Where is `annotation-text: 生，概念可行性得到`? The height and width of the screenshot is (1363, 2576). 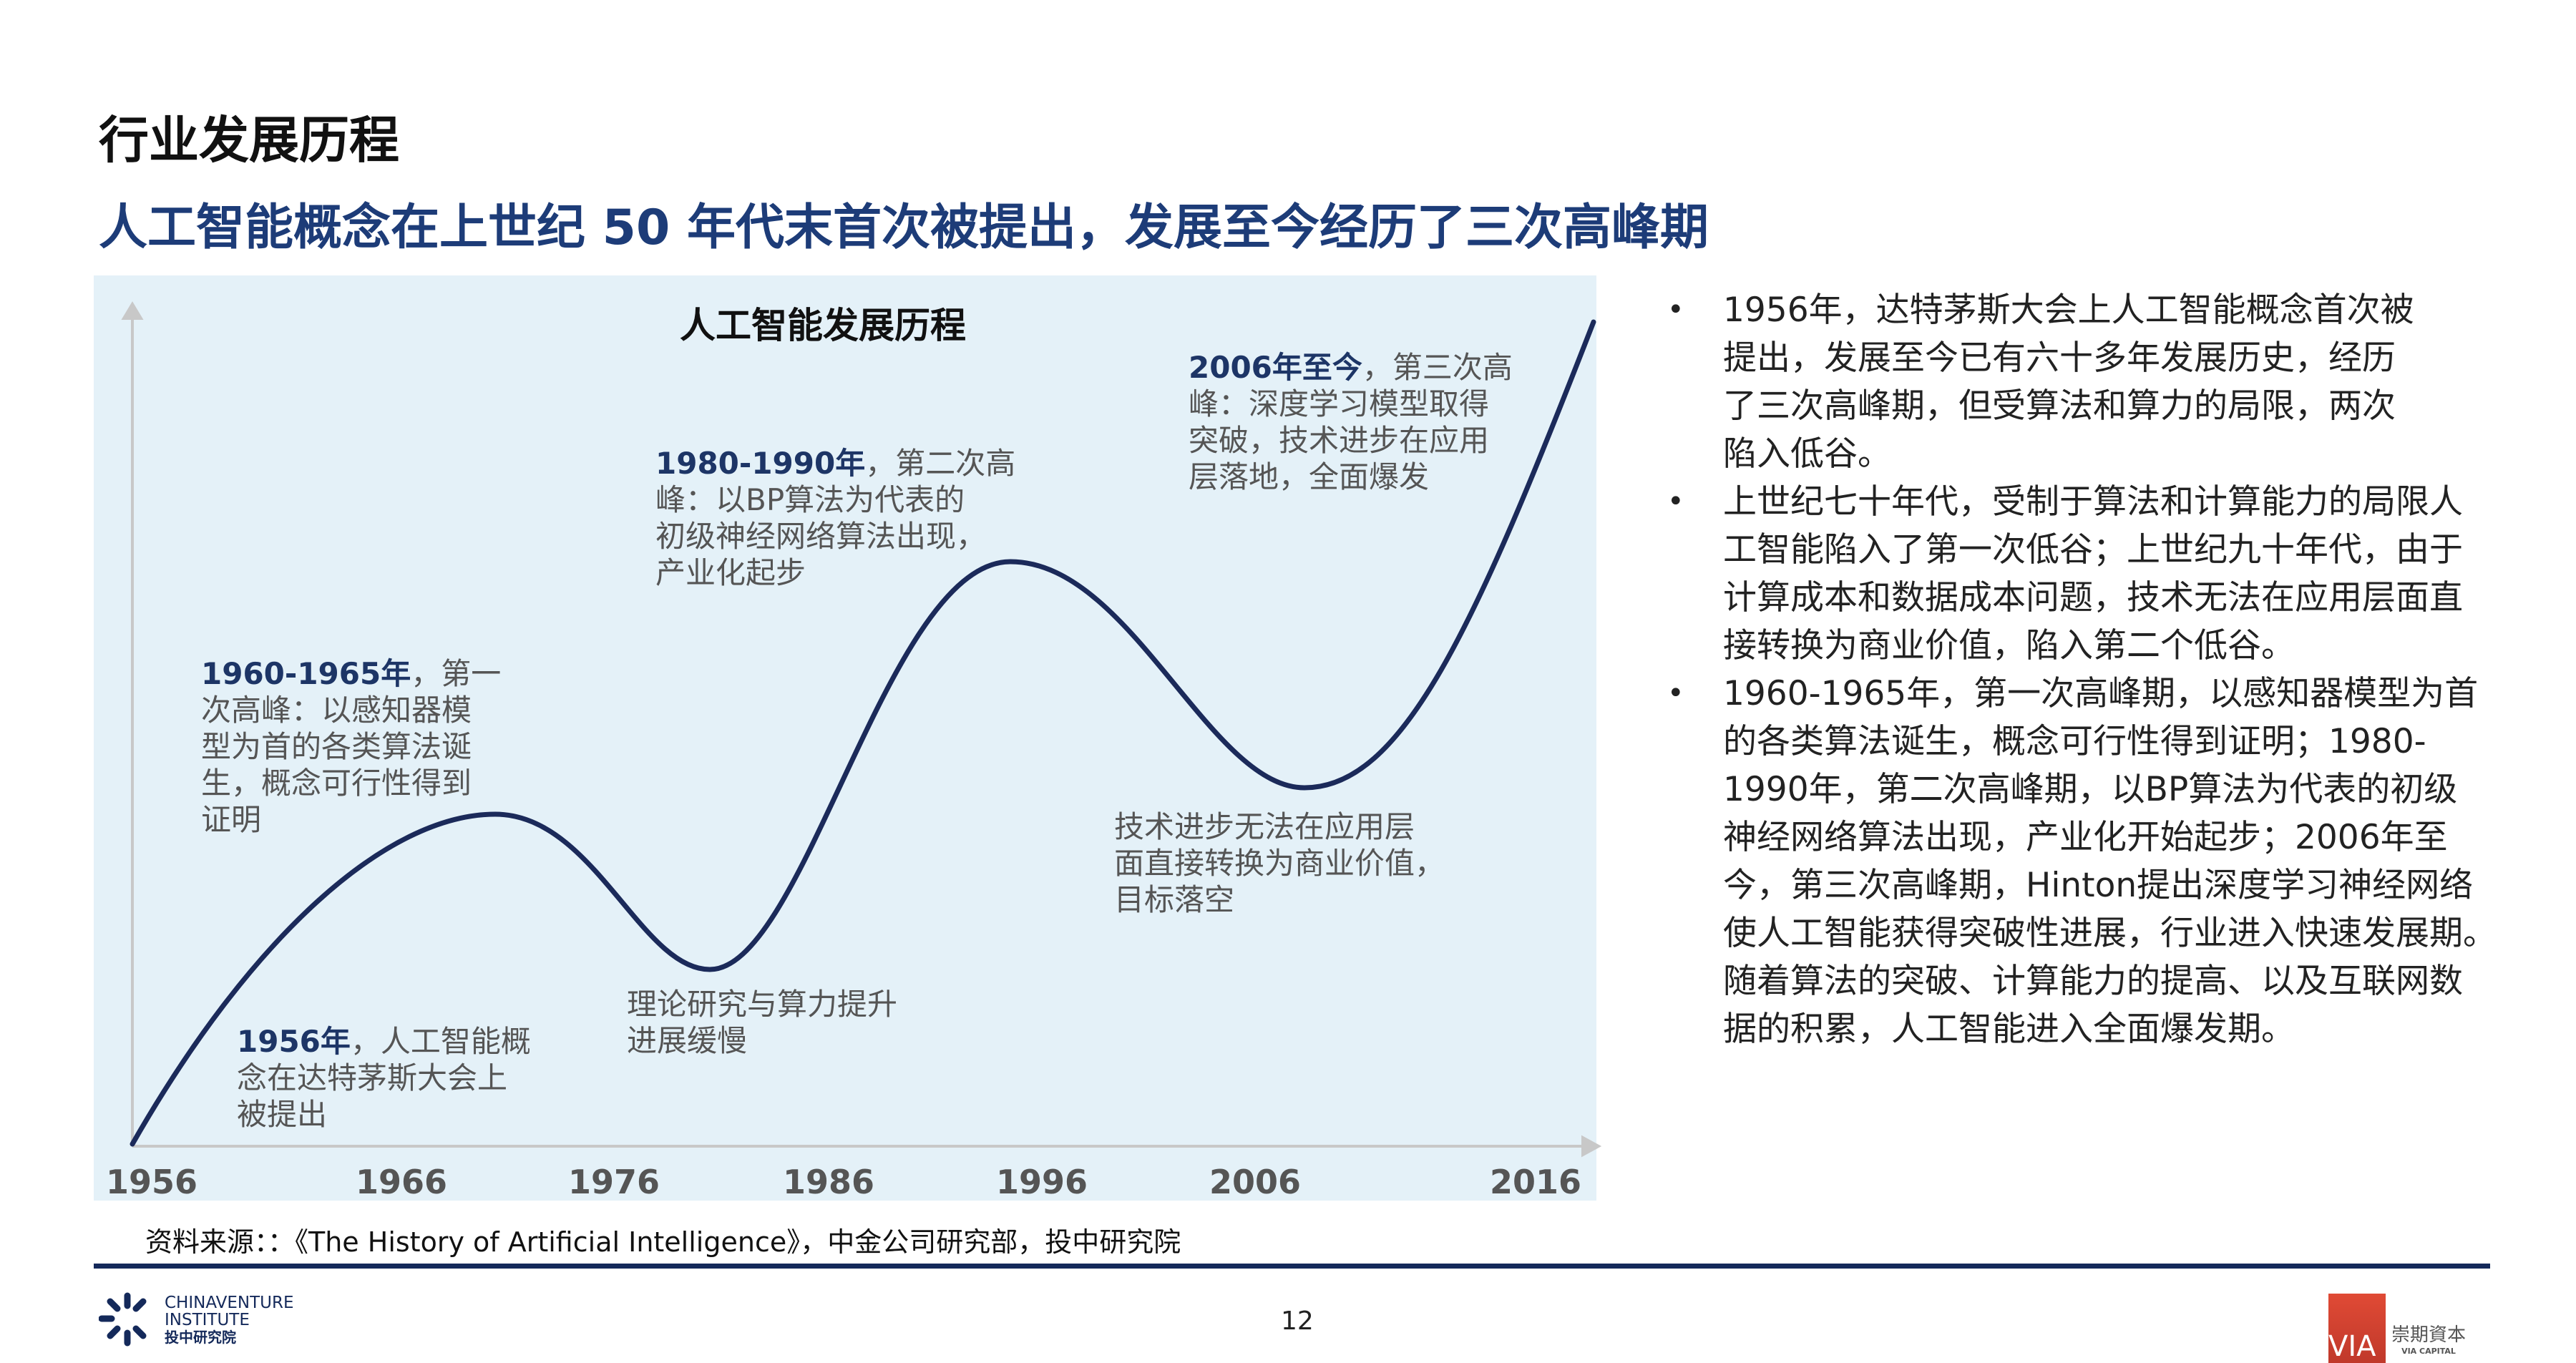 annotation-text: 生，概念可行性得到 is located at coordinates (336, 784).